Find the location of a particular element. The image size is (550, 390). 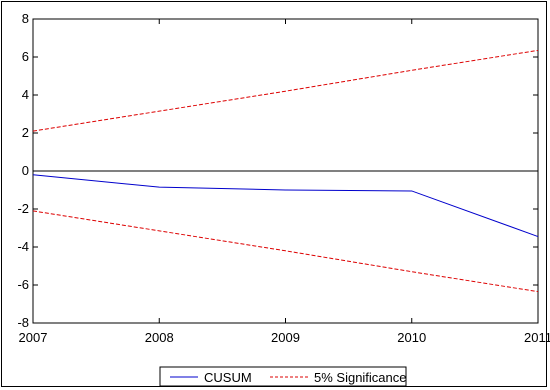

legend-cusum-label: CUSUM is located at coordinates (228, 377).